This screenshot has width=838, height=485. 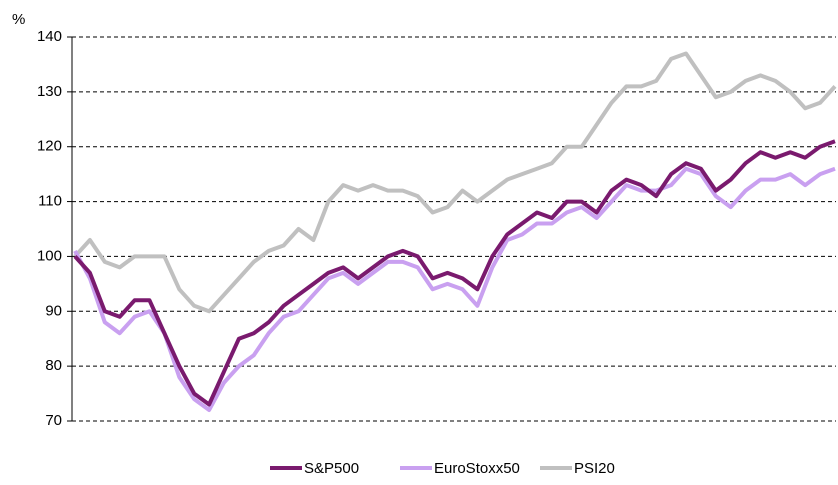 What do you see at coordinates (594, 468) in the screenshot?
I see `legend-label: PSI20` at bounding box center [594, 468].